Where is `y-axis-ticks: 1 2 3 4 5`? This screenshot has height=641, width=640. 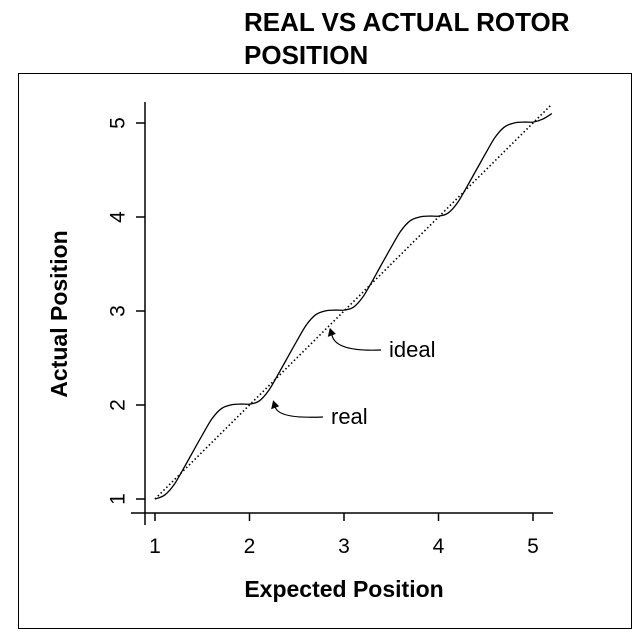
y-axis-ticks: 1 2 3 4 5 is located at coordinates (126, 311).